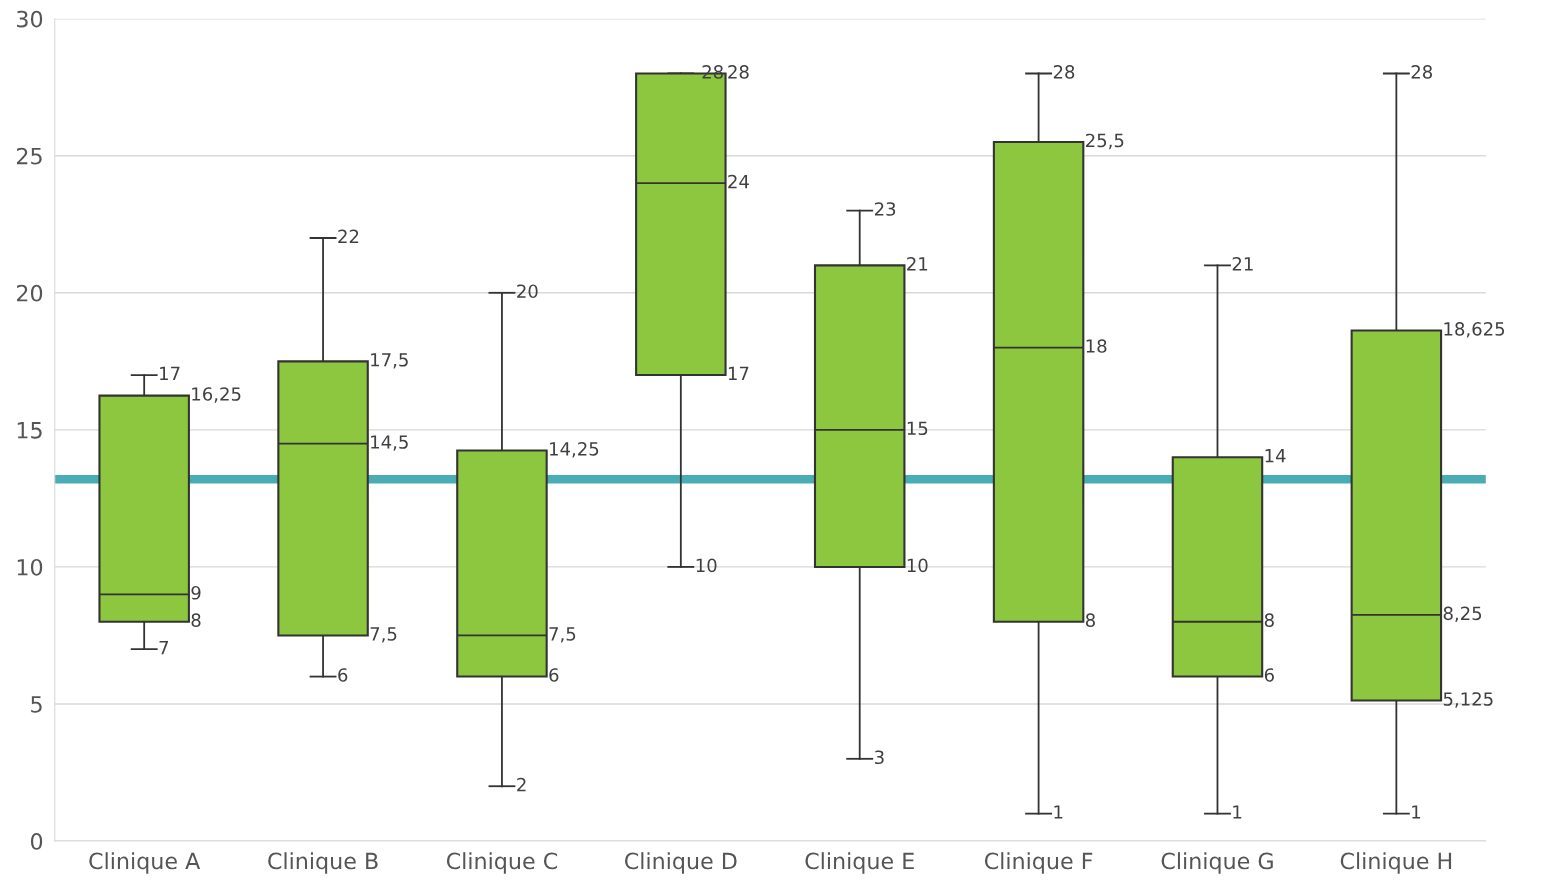 The image size is (1564, 890). What do you see at coordinates (216, 395) in the screenshot?
I see `annotation: 16,25` at bounding box center [216, 395].